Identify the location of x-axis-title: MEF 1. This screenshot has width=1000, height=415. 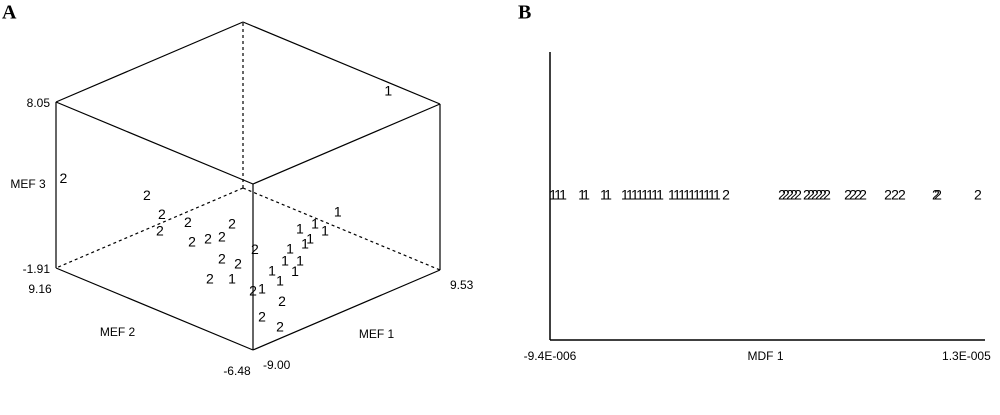
(377, 334).